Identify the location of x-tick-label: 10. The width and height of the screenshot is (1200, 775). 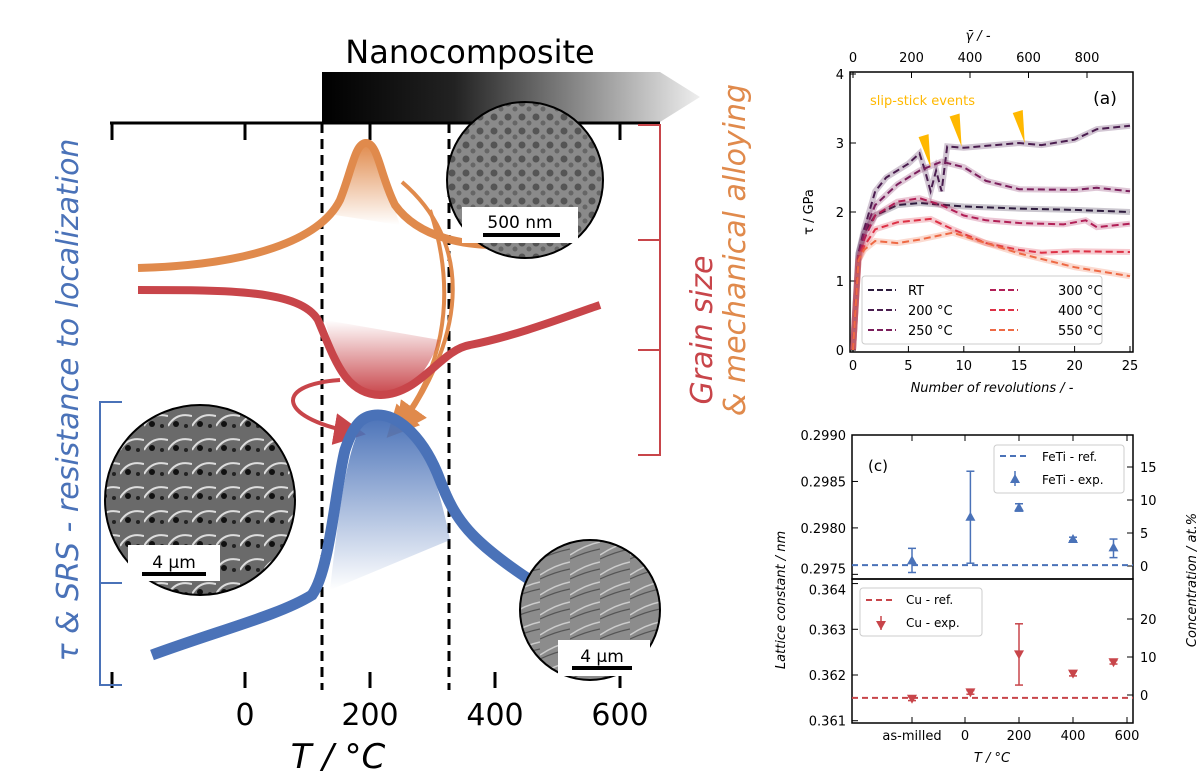
(964, 366).